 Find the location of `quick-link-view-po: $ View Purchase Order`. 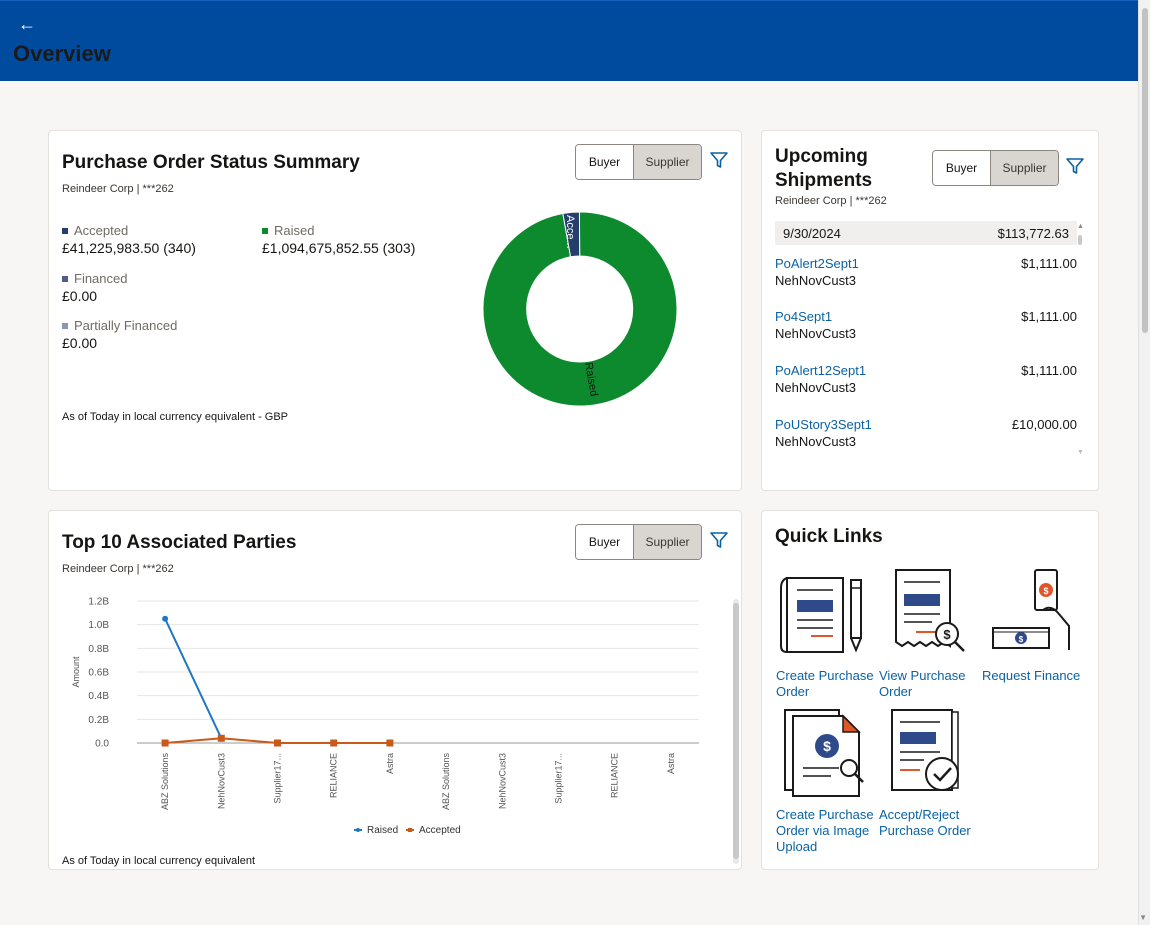

quick-link-view-po: $ View Purchase Order is located at coordinates (928, 632).